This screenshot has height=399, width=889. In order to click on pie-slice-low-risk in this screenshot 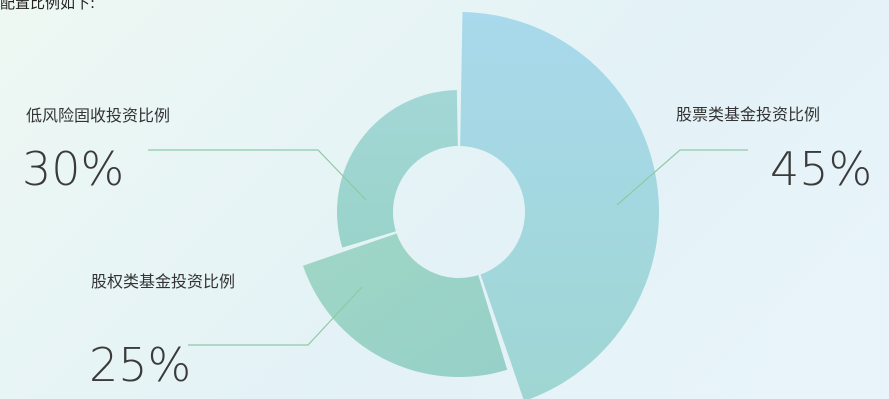, I will do `click(397, 169)`.